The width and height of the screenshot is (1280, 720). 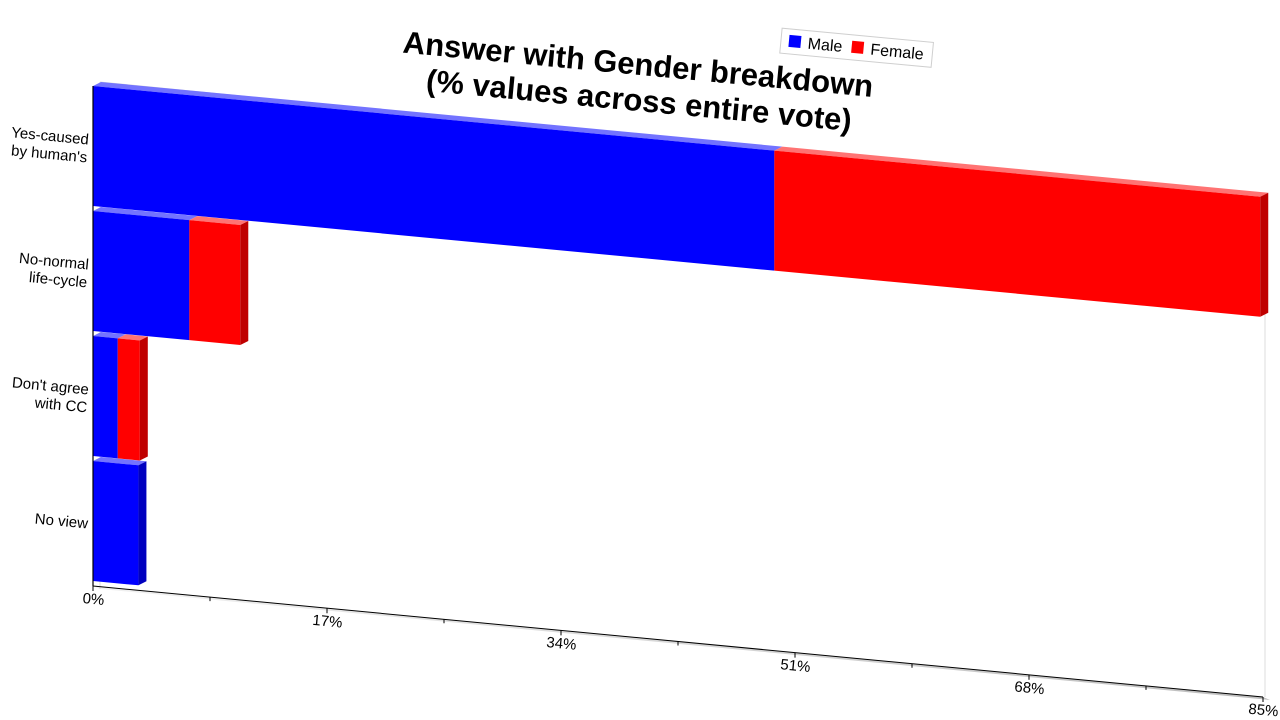 I want to click on category-label-line: life-cycle, so click(x=58, y=280).